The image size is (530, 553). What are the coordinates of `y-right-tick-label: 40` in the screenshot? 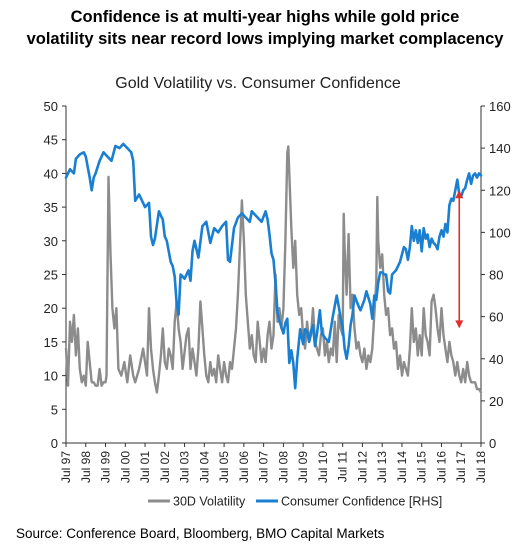 It's located at (496, 359).